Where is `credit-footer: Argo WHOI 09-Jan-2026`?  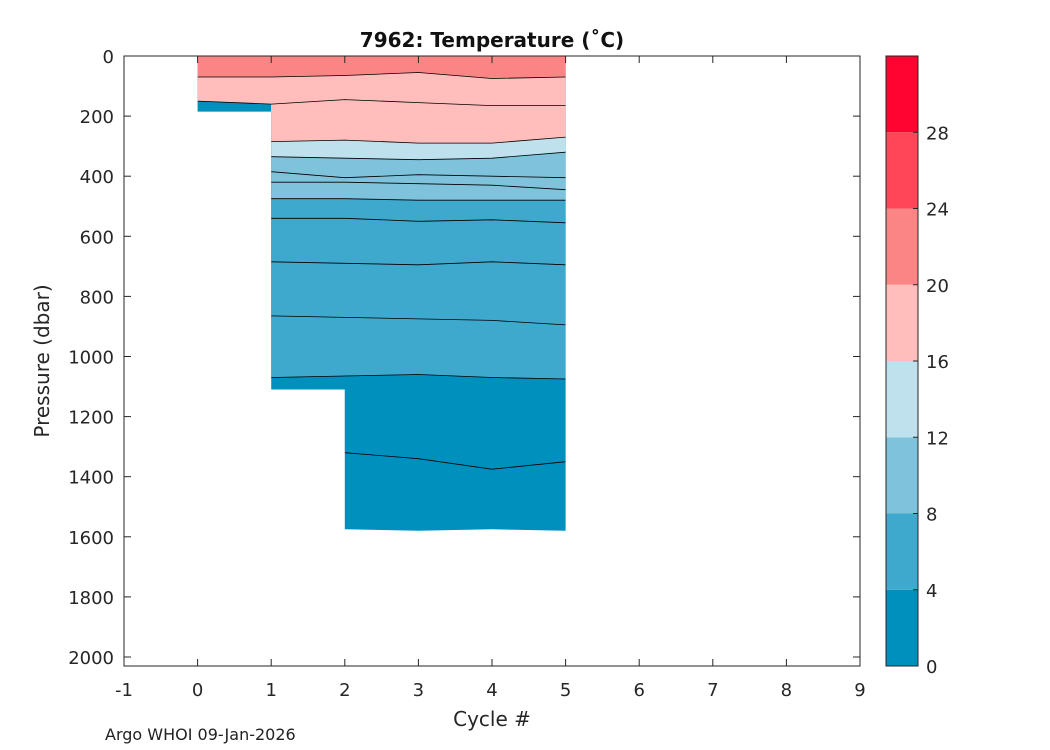 credit-footer: Argo WHOI 09-Jan-2026 is located at coordinates (200, 734).